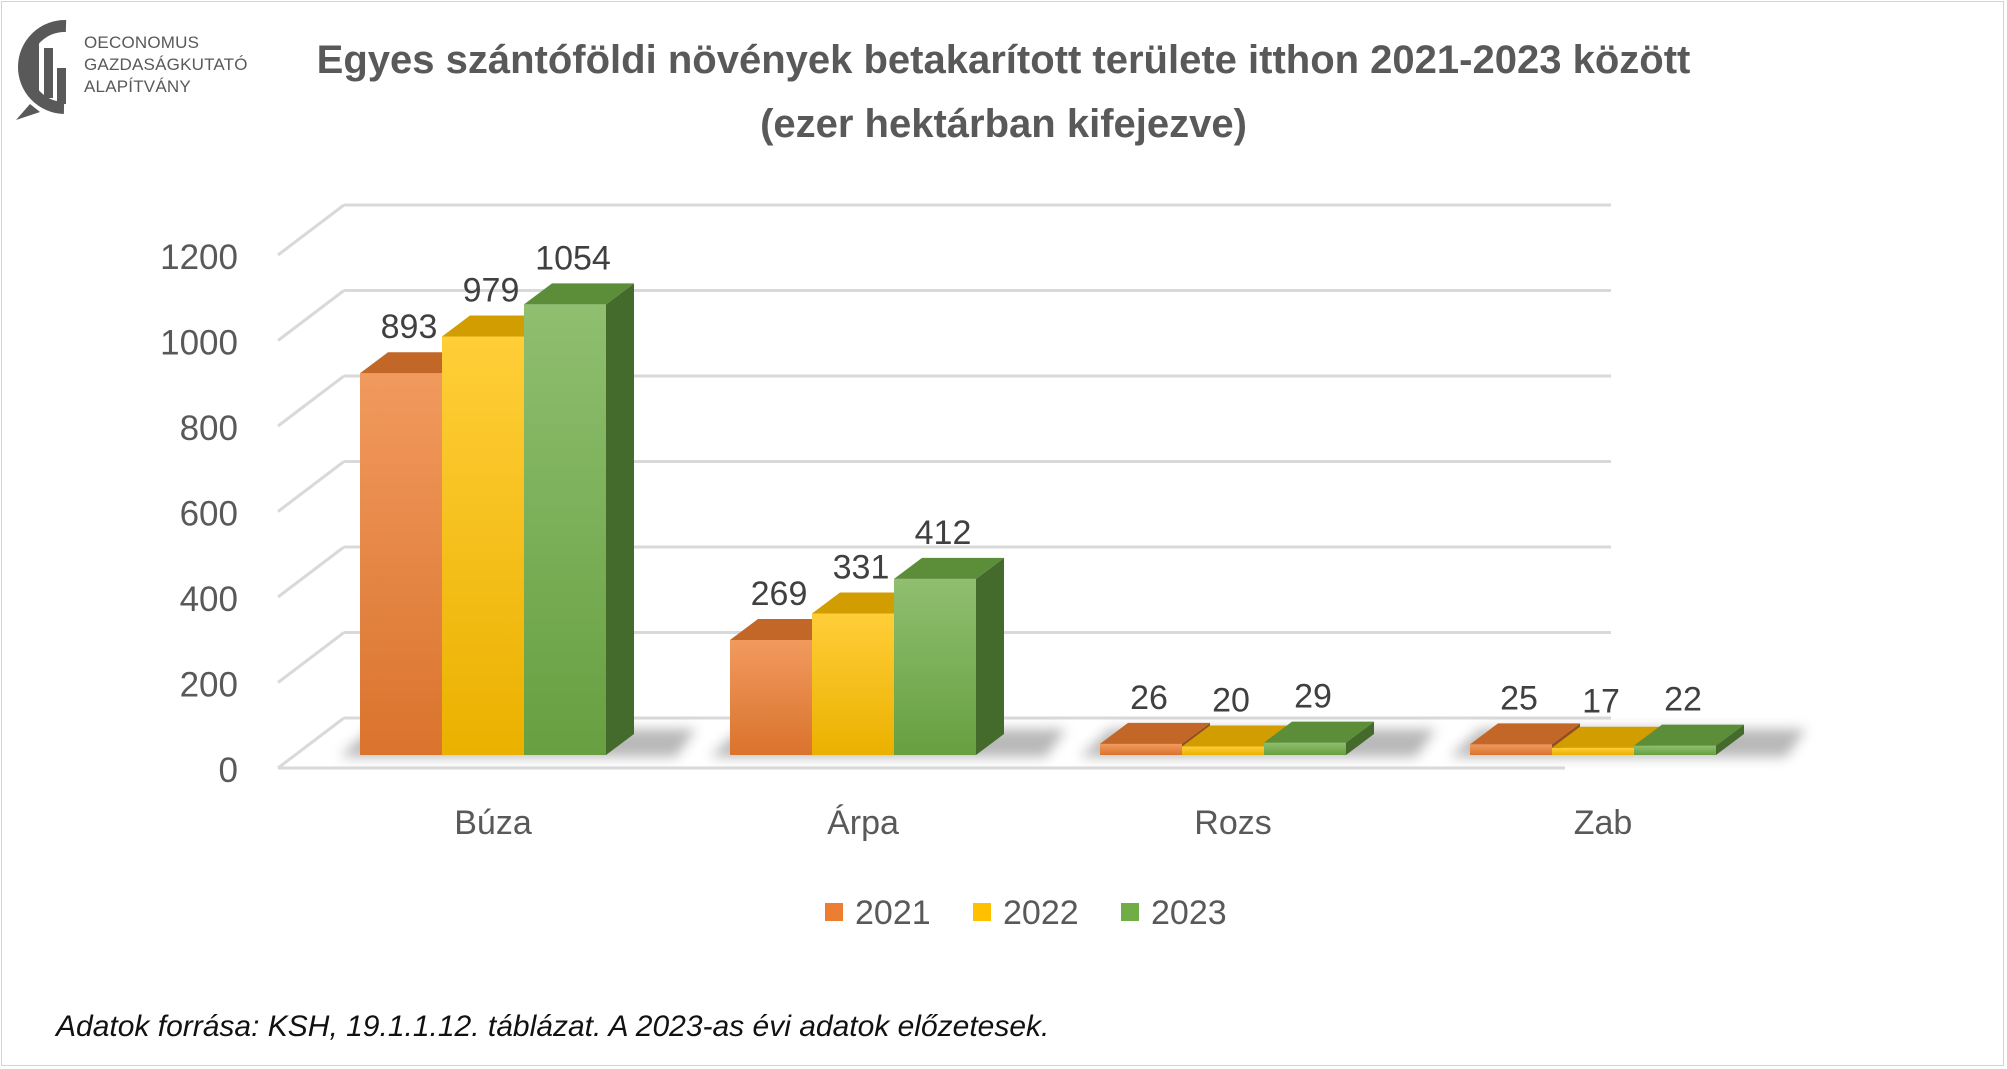 Image resolution: width=2007 pixels, height=1069 pixels. What do you see at coordinates (1601, 702) in the screenshot?
I see `data-label: 17` at bounding box center [1601, 702].